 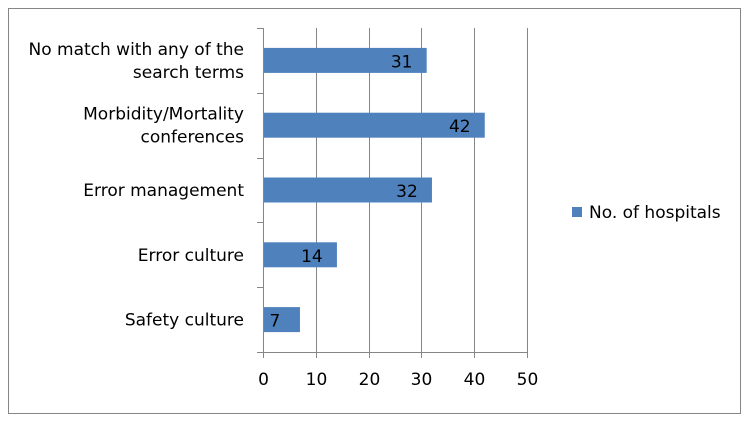 I want to click on x-tick-label: 20, so click(x=370, y=380).